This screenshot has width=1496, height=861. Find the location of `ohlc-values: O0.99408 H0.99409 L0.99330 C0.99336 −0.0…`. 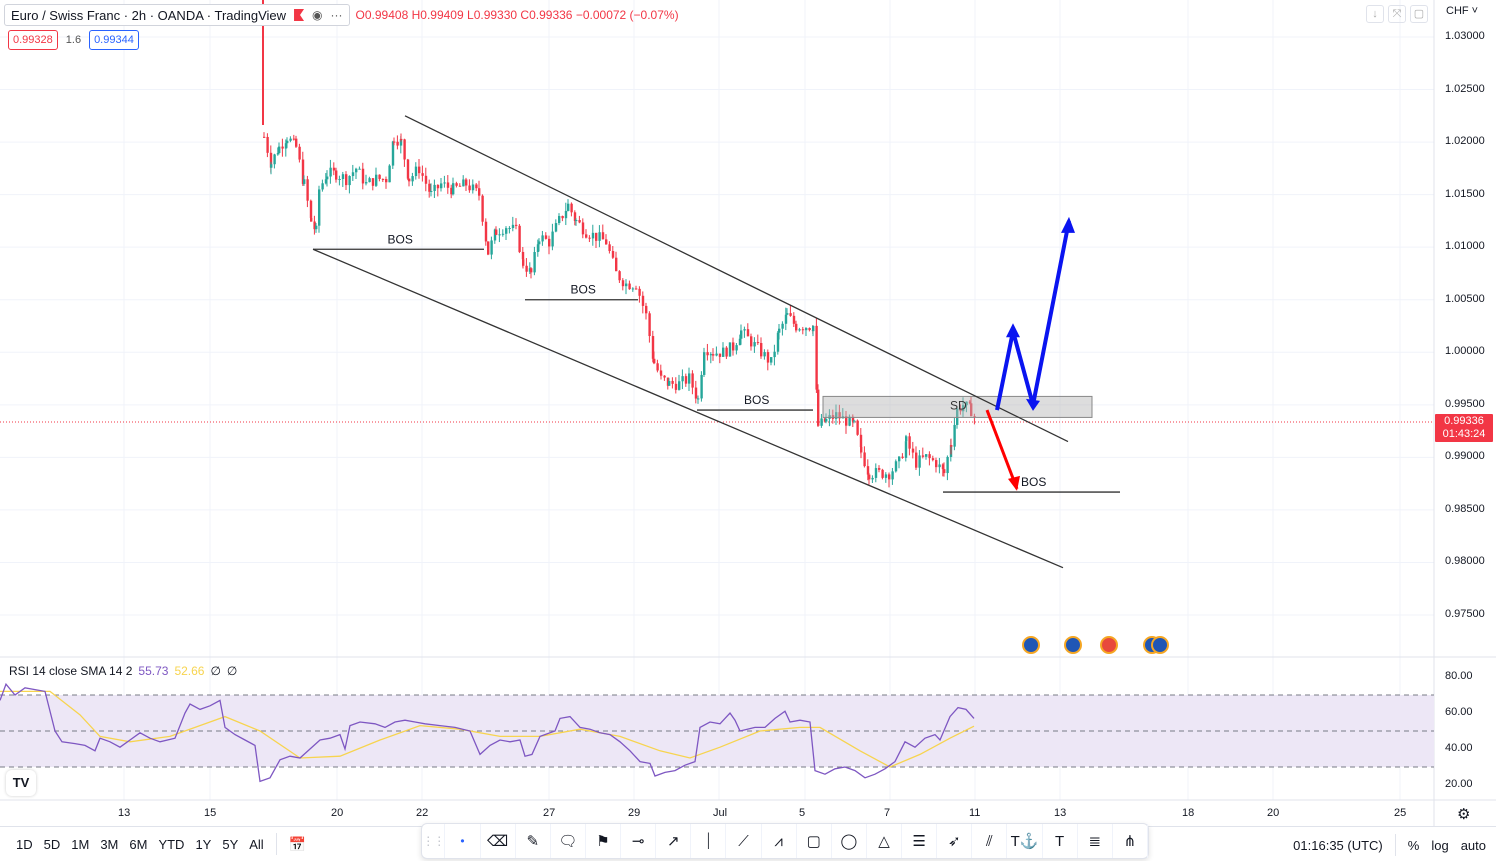

ohlc-values: O0.99408 H0.99409 L0.99330 C0.99336 −0.0… is located at coordinates (517, 15).